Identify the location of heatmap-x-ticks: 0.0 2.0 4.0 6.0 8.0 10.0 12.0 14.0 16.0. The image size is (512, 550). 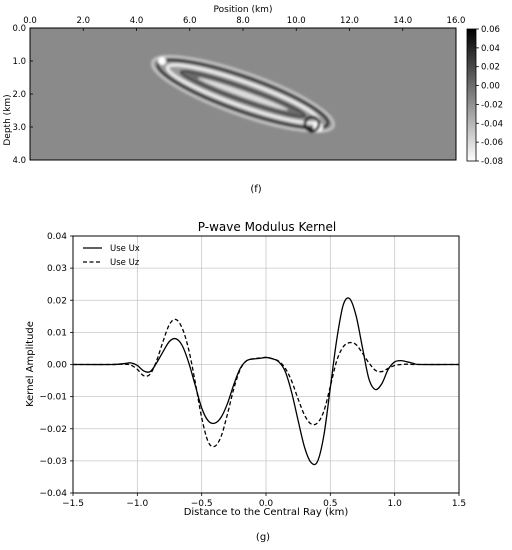
(244, 23).